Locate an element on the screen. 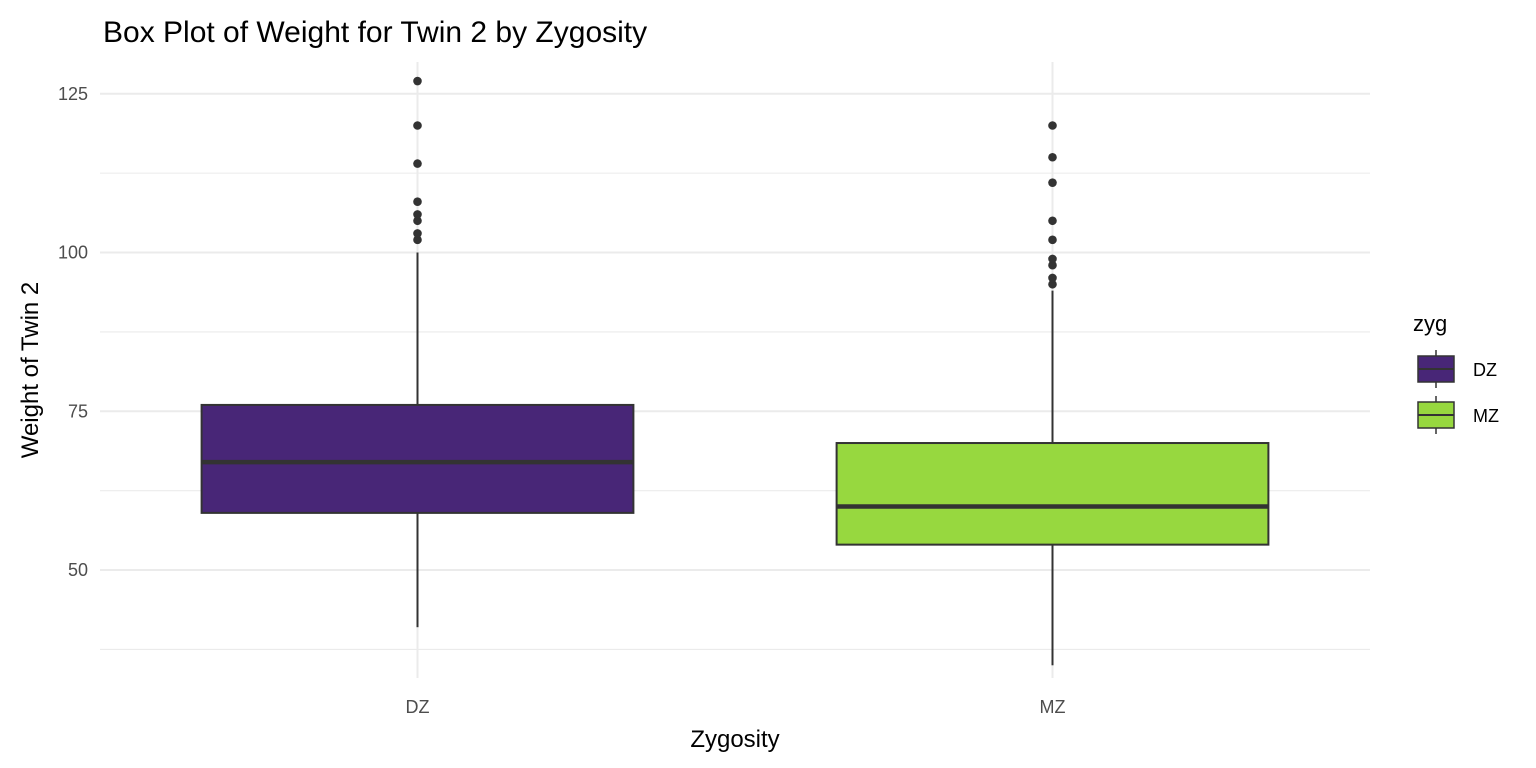 This screenshot has width=1536, height=768. y-tick-label: 50 is located at coordinates (78, 570).